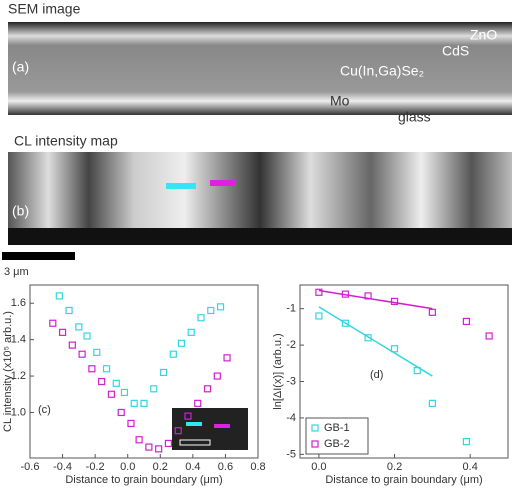 The image size is (520, 494). Describe the element at coordinates (18, 376) in the screenshot. I see `y-tick-label: 1.2` at that location.